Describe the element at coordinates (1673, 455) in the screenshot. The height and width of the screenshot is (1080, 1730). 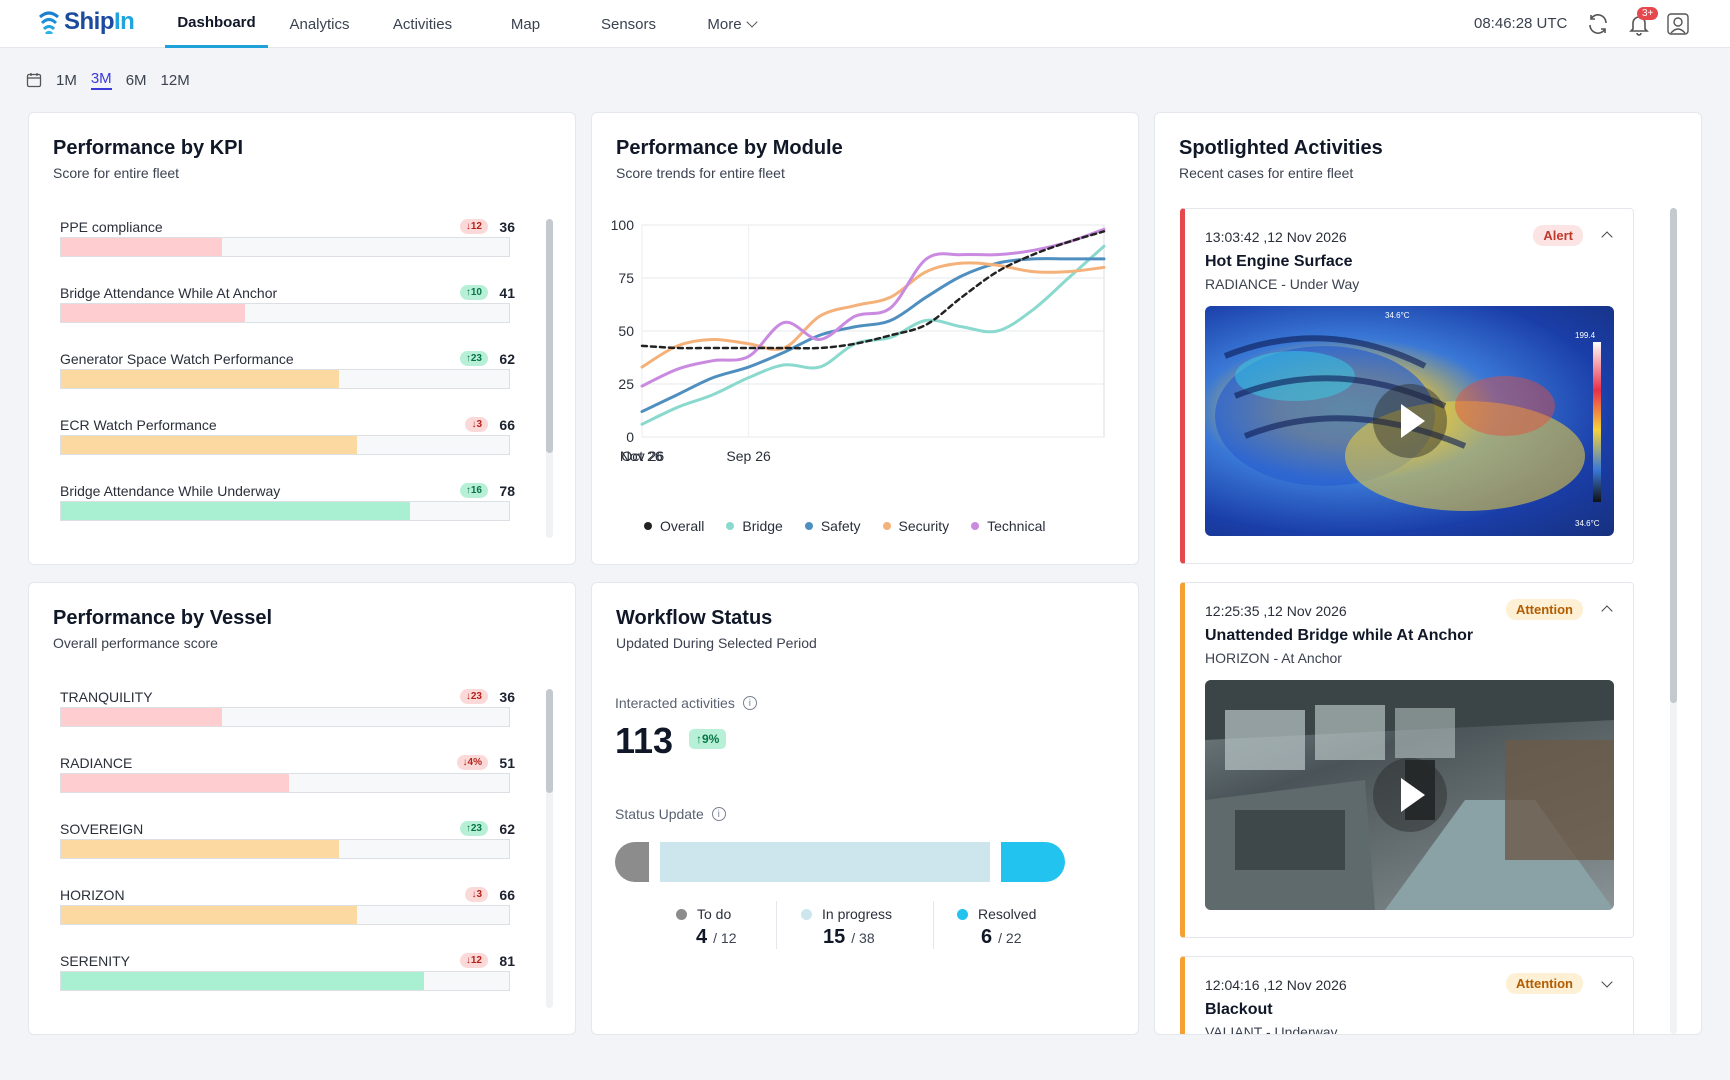
I see `spotlight-scrollbar-thumb` at that location.